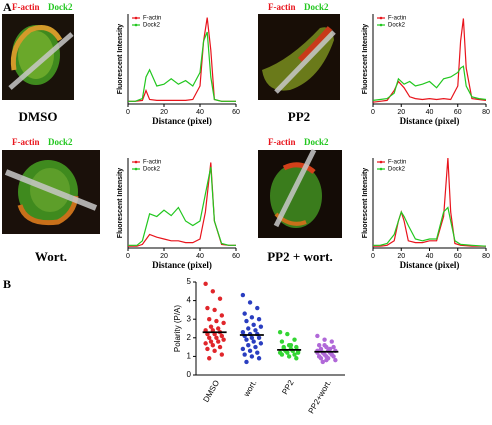  Describe the element at coordinates (486, 112) in the screenshot. I see `x-tick-label: 80` at that location.